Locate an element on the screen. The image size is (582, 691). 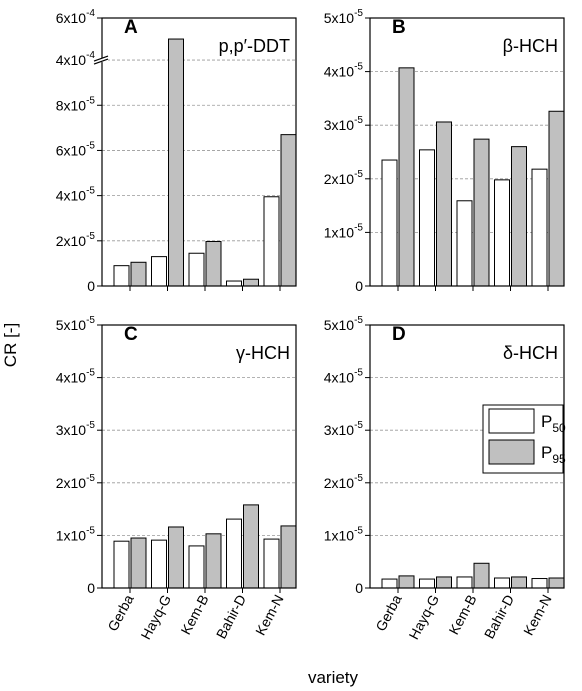
legend-swatch is located at coordinates (511, 421).